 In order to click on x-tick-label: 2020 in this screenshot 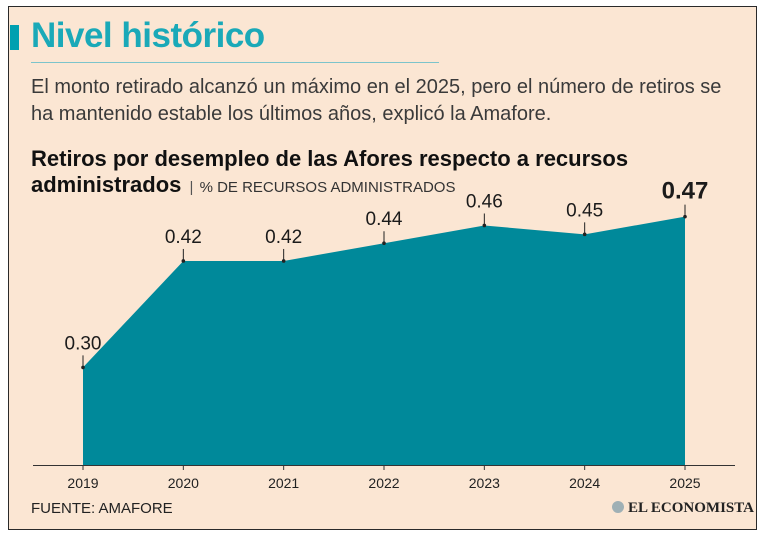, I will do `click(183, 483)`.